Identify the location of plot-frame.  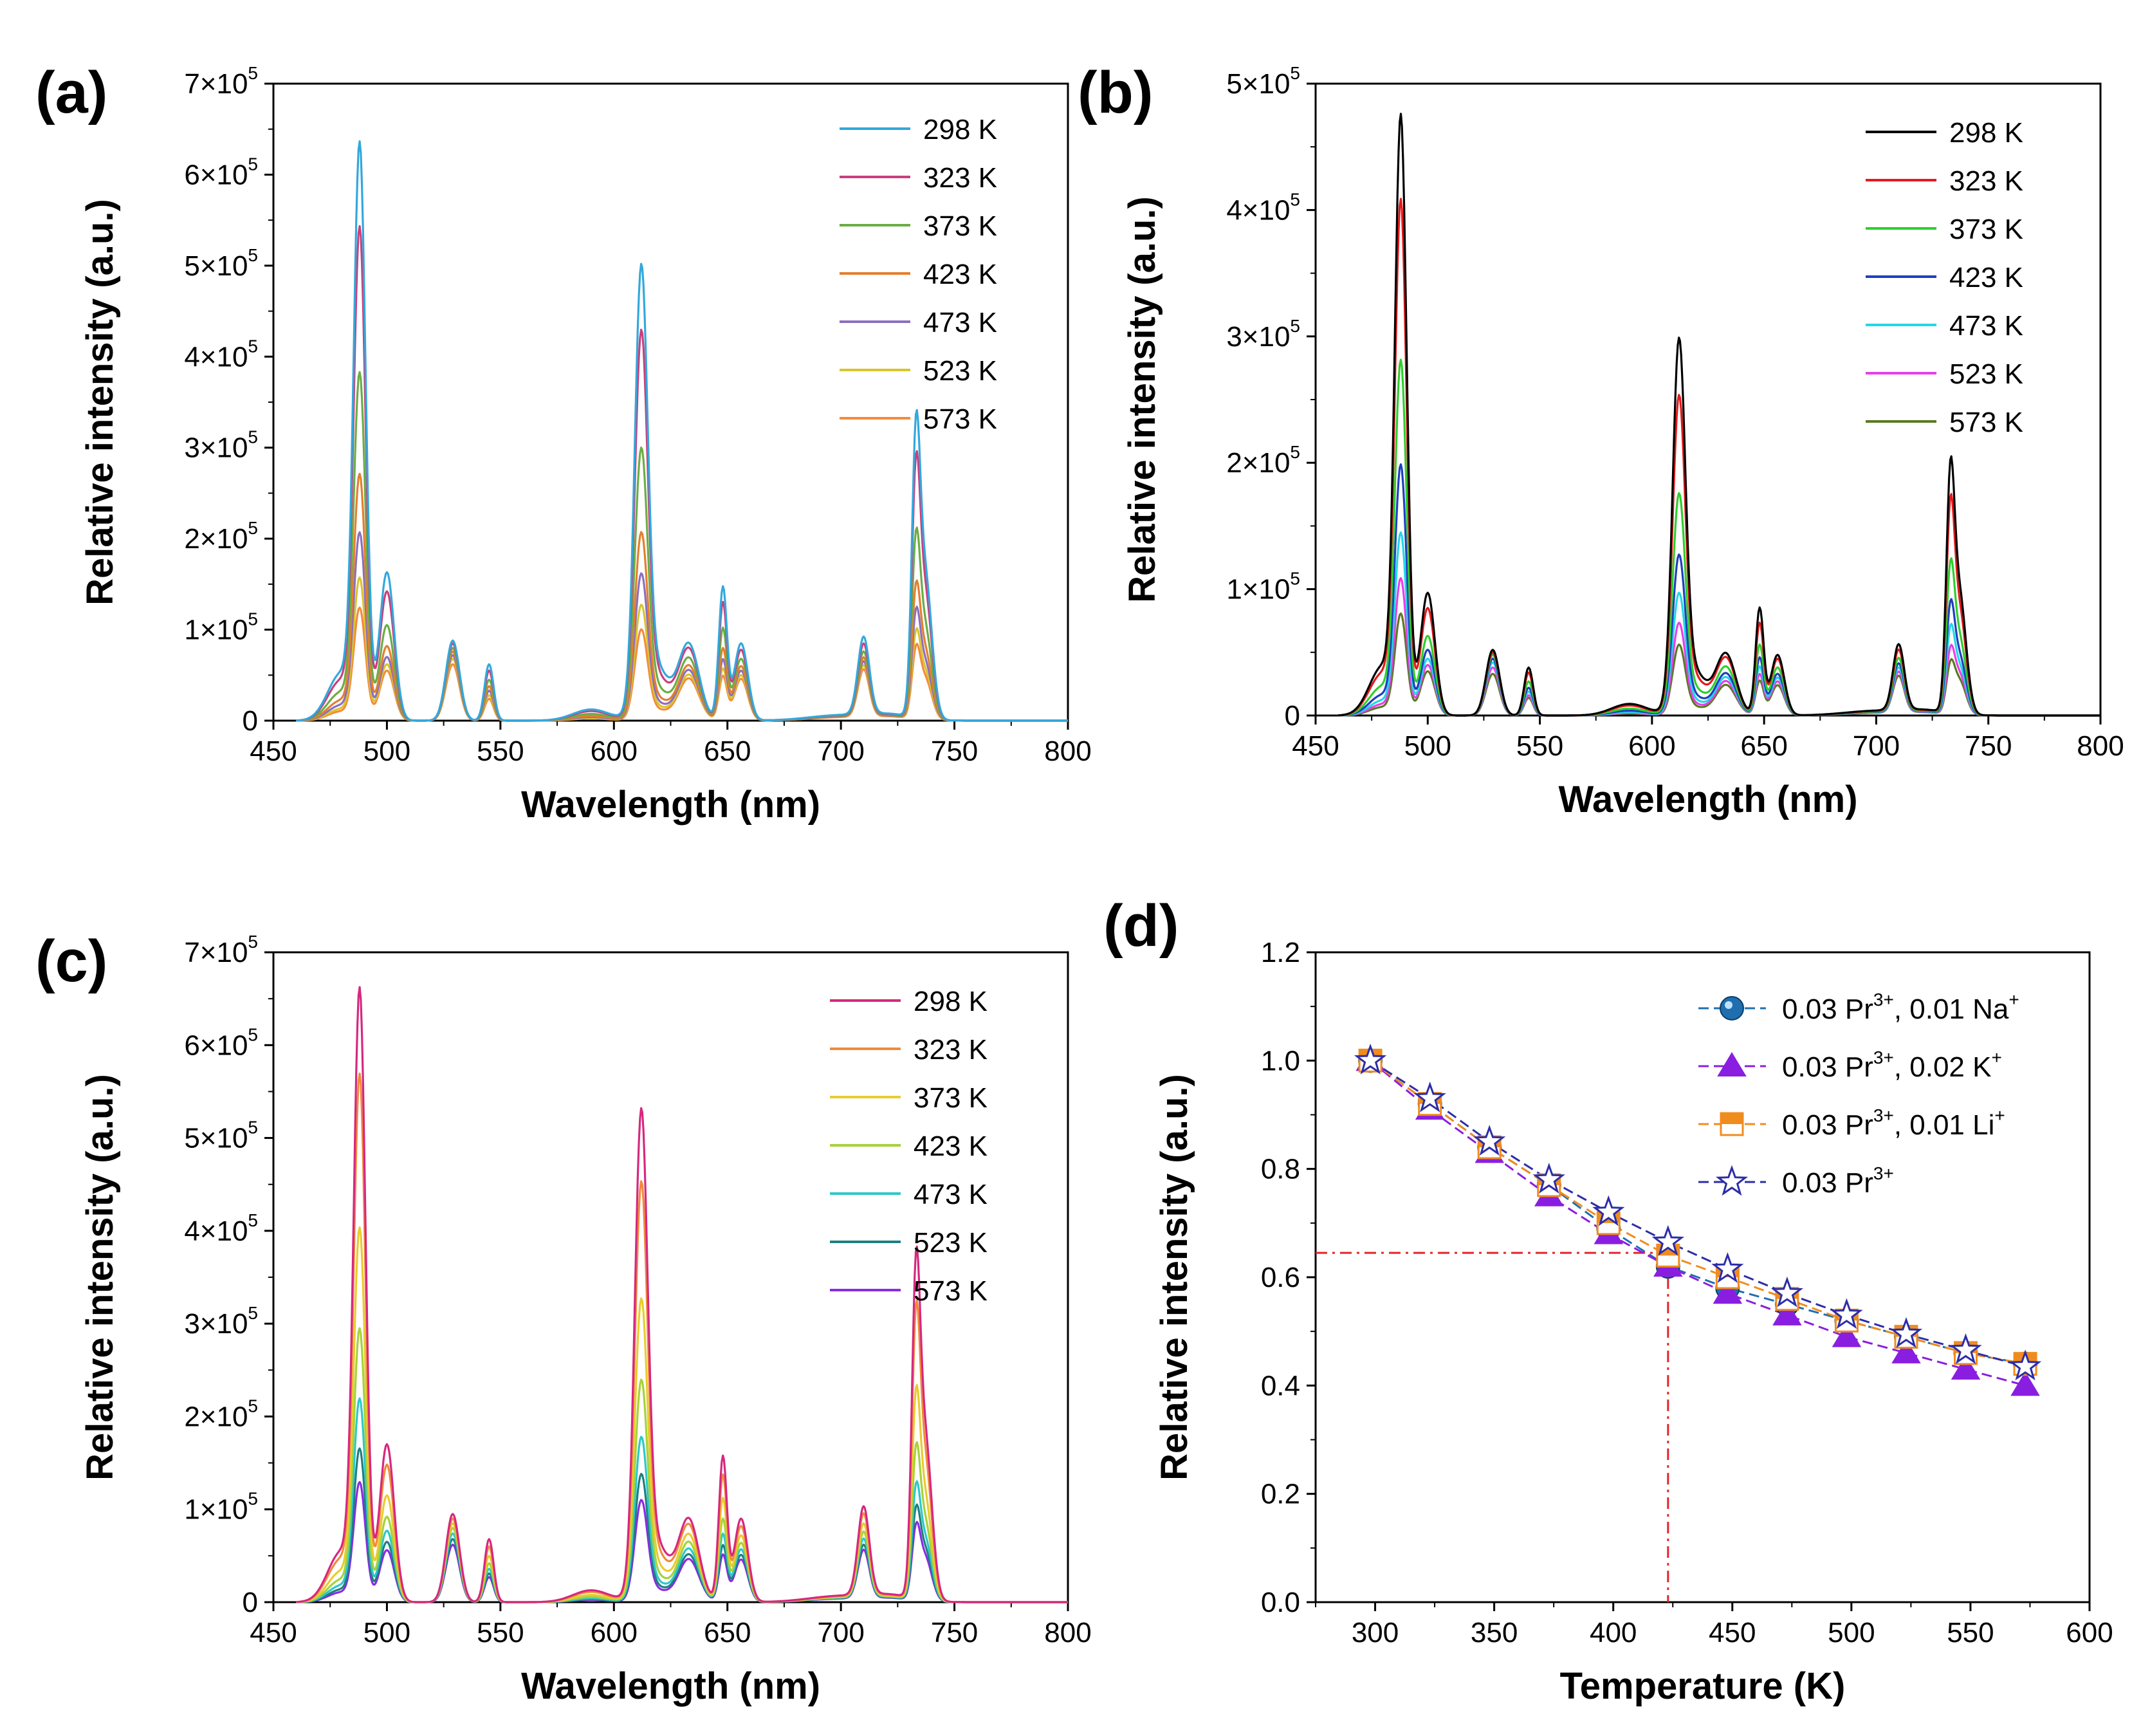
(1702, 1277).